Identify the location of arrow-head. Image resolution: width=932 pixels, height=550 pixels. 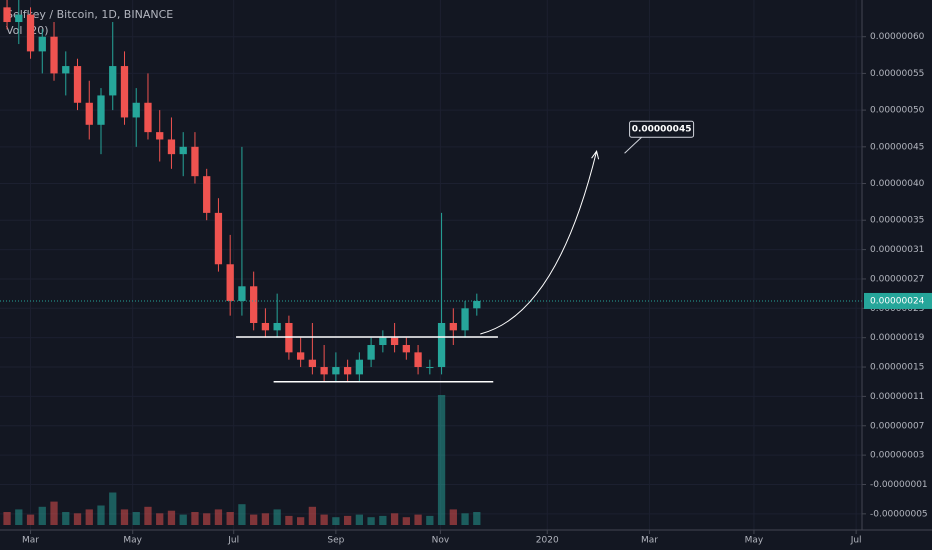
(595, 155).